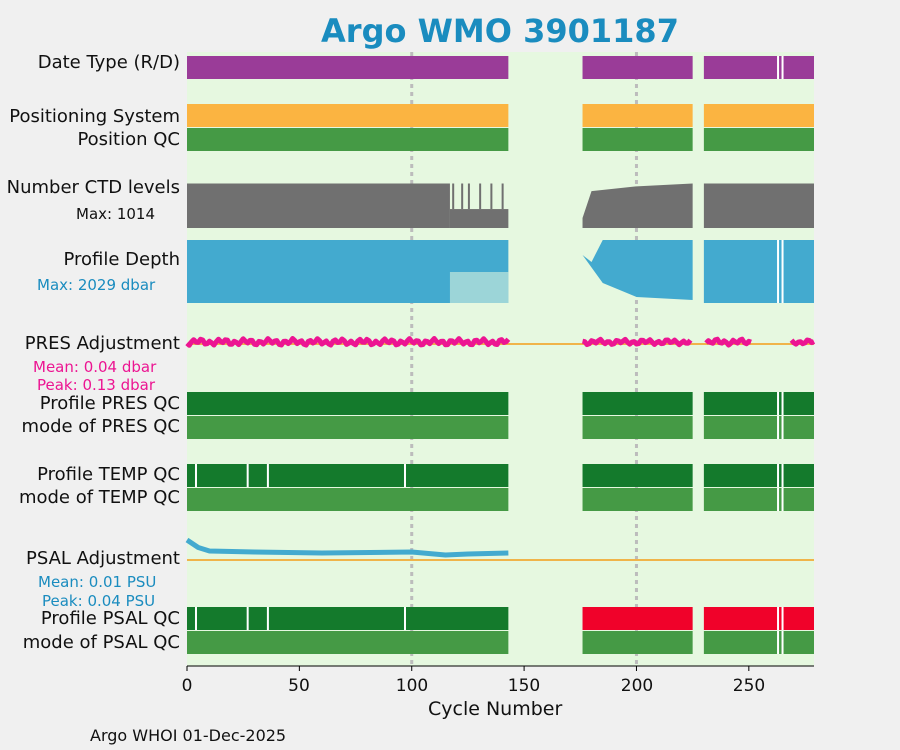  Describe the element at coordinates (95, 367) in the screenshot. I see `pres-mean: Mean: 0.04 dbar` at that location.